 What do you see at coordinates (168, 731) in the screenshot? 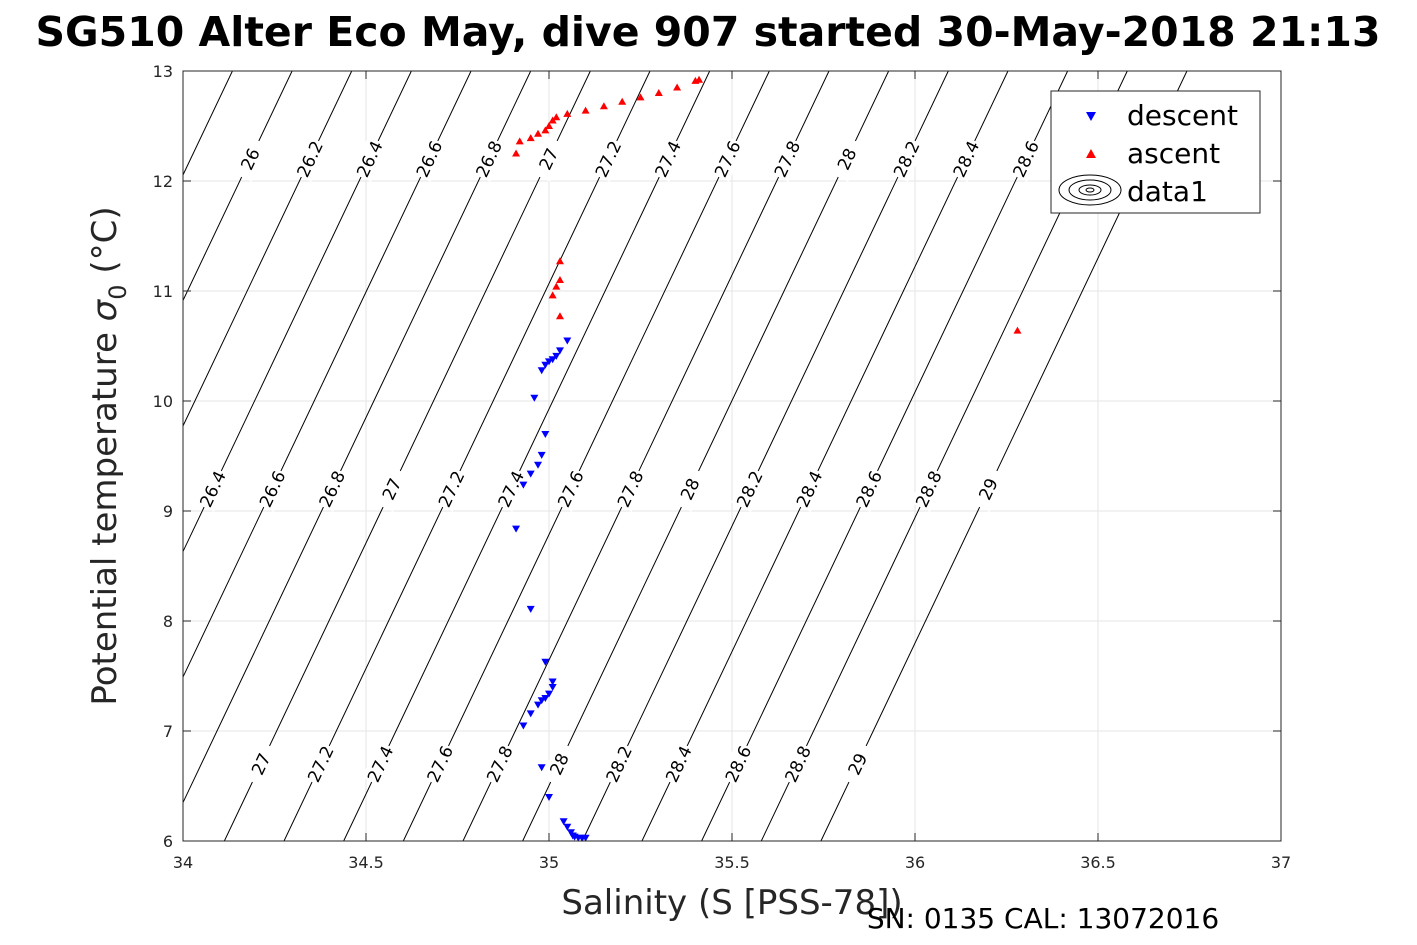
I see `y-tick-label: 7` at bounding box center [168, 731].